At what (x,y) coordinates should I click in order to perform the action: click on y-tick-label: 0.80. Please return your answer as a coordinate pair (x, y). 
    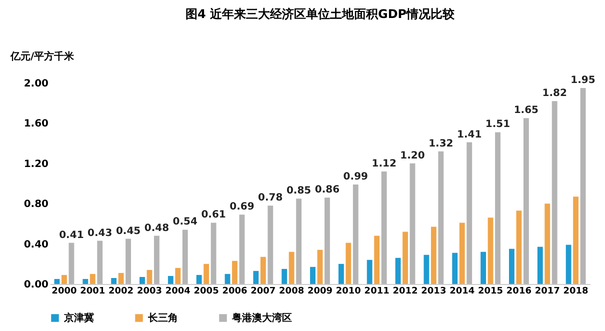
    Looking at the image, I should click on (36, 204).